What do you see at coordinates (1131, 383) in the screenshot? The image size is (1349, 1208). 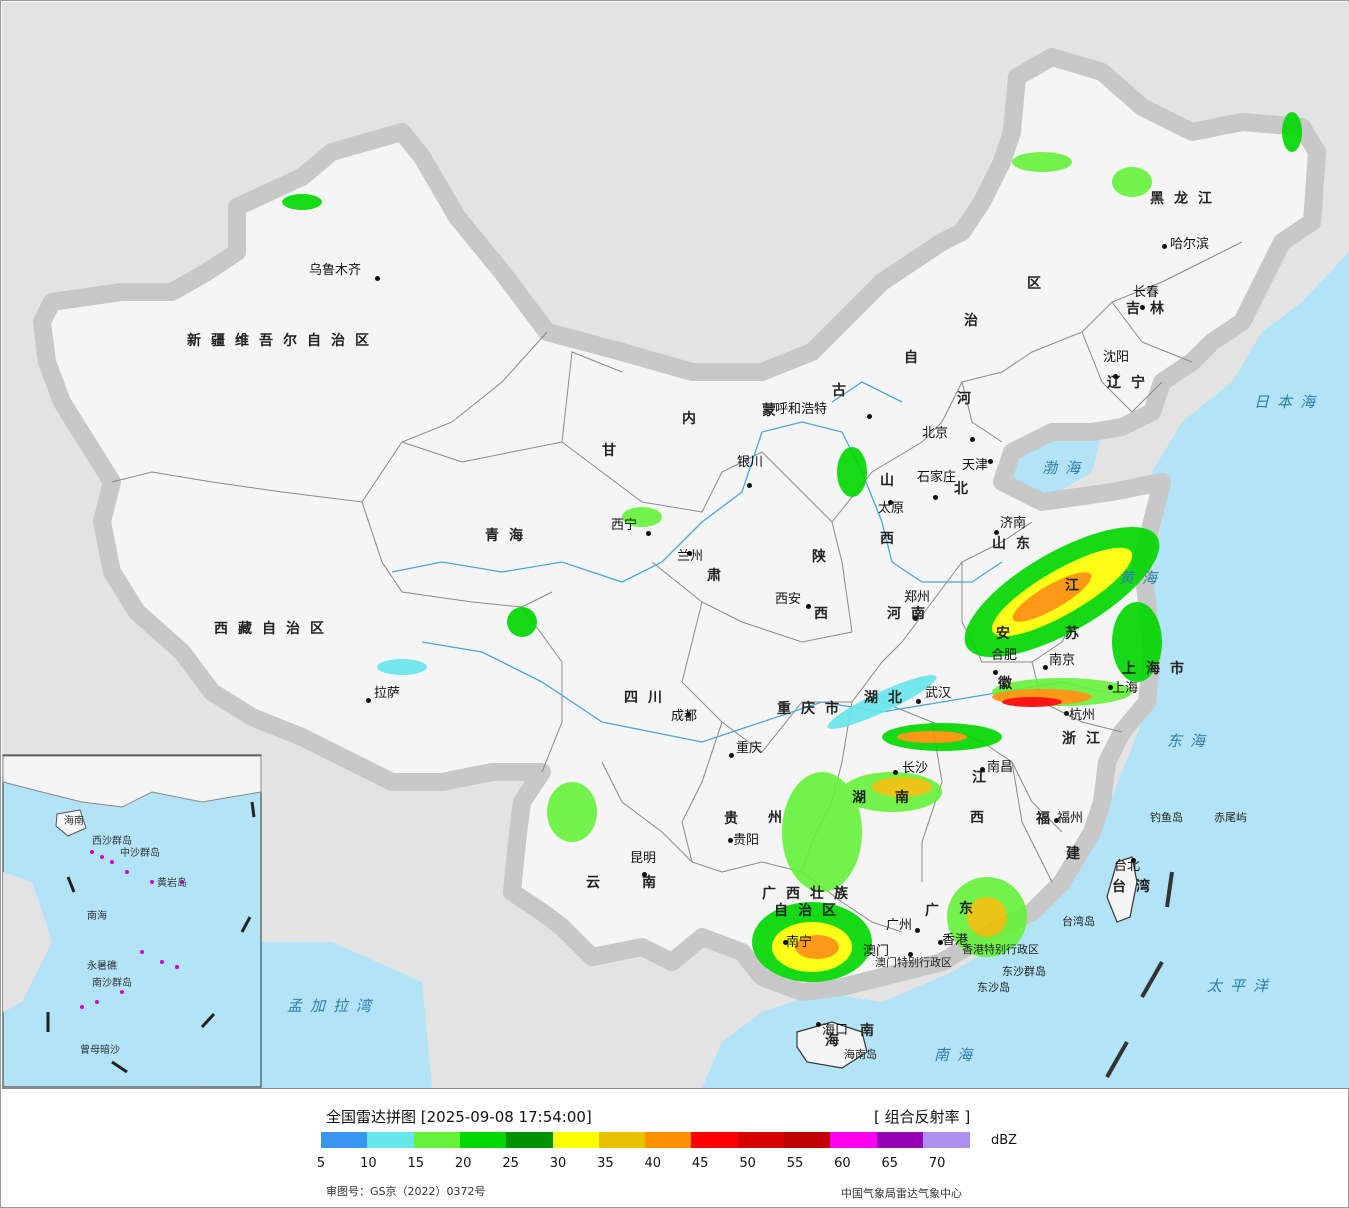 I see `province-label: 辽宁` at bounding box center [1131, 383].